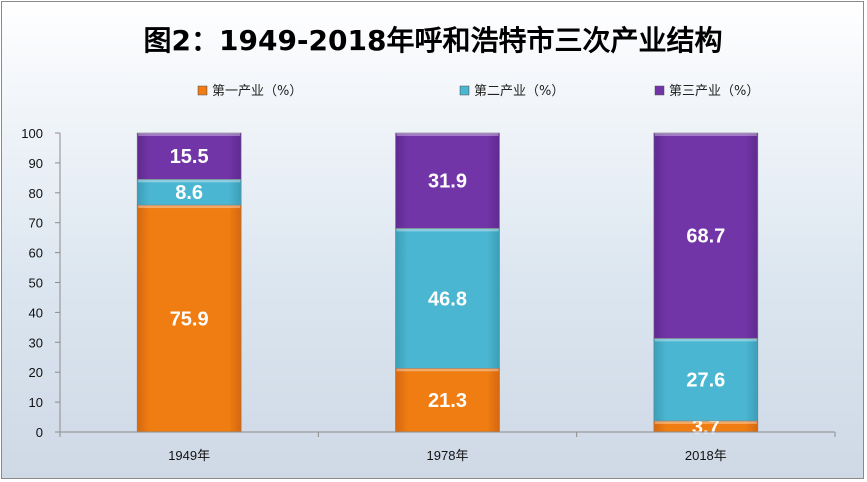 This screenshot has width=867, height=482. Describe the element at coordinates (39, 432) in the screenshot. I see `y-tick-label: 0` at that location.